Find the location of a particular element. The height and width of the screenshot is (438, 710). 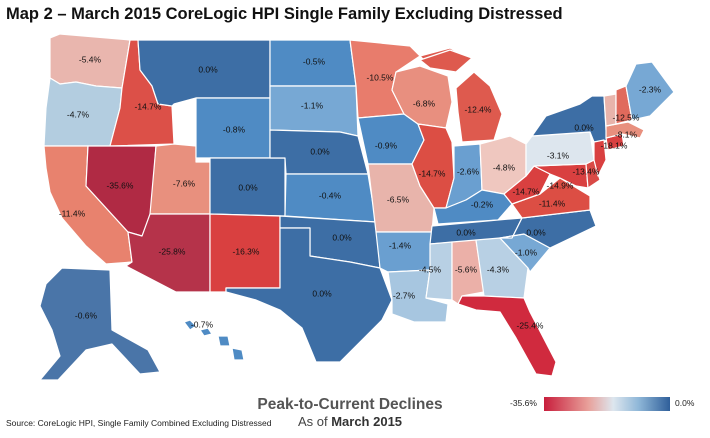

label-MI: -12.4% is located at coordinates (478, 109).